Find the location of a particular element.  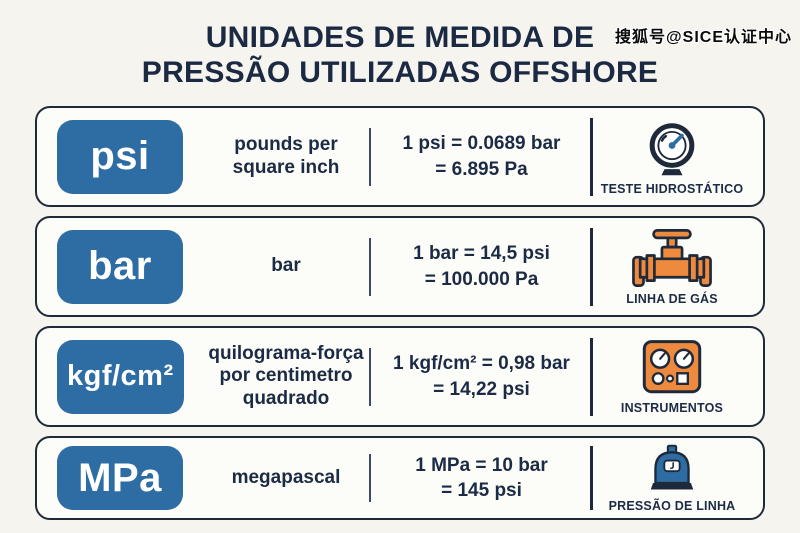

usage-label: INSTRUMENTOS is located at coordinates (672, 408).